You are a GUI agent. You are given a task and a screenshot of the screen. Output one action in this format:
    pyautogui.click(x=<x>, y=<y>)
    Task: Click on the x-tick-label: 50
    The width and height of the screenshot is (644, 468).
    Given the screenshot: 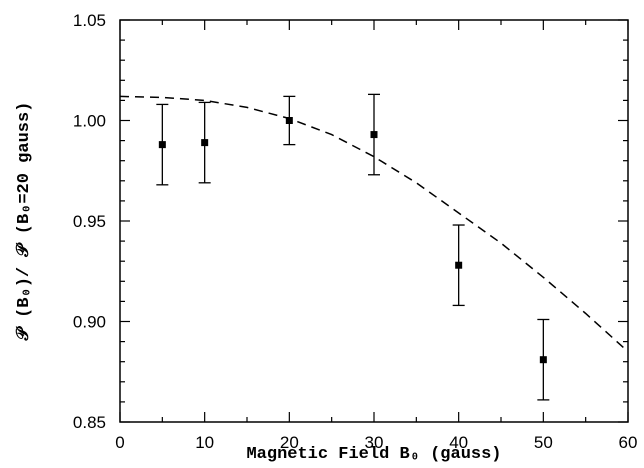 What is the action you would take?
    pyautogui.click(x=543, y=442)
    